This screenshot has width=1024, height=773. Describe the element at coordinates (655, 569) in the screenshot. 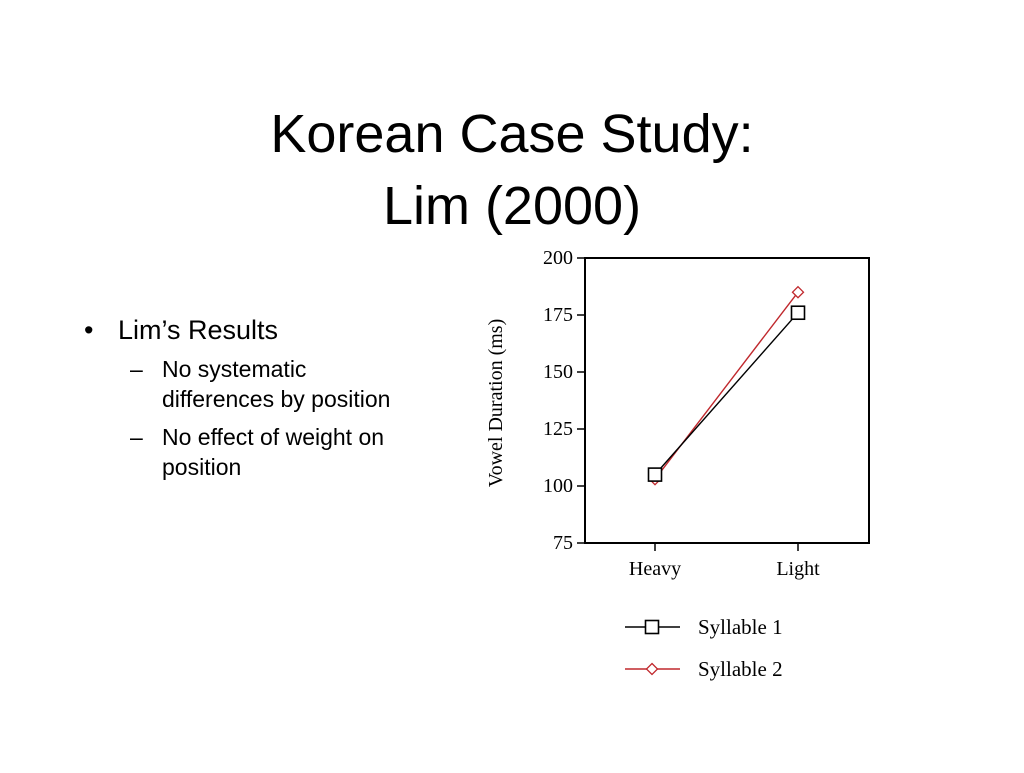

I see `x-tick-label: Heavy` at that location.